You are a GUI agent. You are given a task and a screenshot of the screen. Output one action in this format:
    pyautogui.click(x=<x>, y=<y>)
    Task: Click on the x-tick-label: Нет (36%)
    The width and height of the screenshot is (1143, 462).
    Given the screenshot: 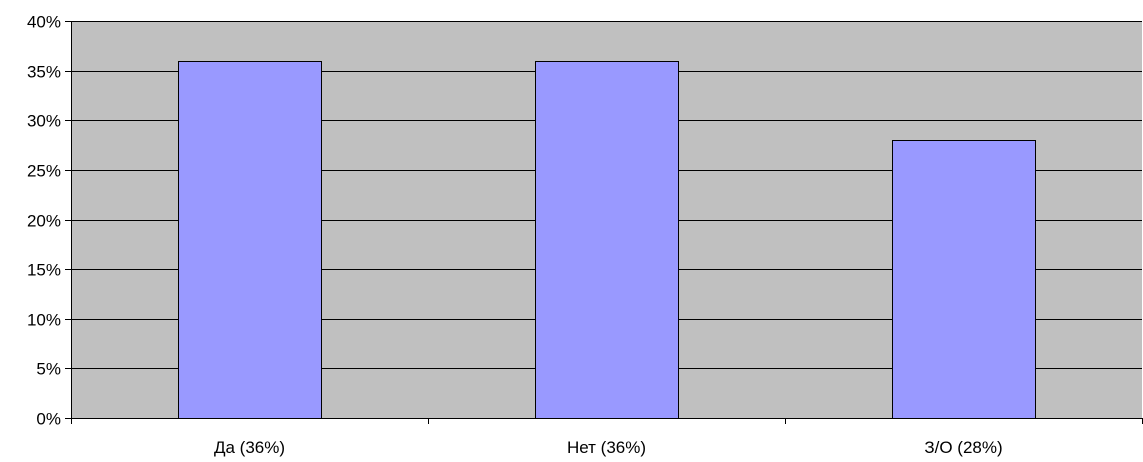 What is the action you would take?
    pyautogui.click(x=606, y=447)
    